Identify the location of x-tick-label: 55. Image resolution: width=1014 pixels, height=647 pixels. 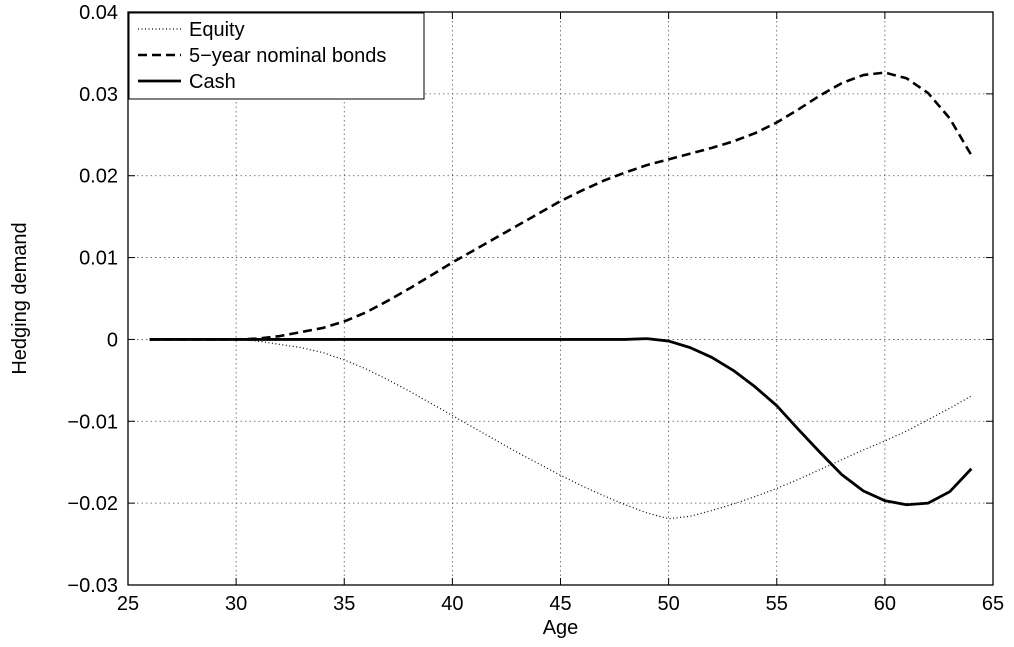
(777, 604).